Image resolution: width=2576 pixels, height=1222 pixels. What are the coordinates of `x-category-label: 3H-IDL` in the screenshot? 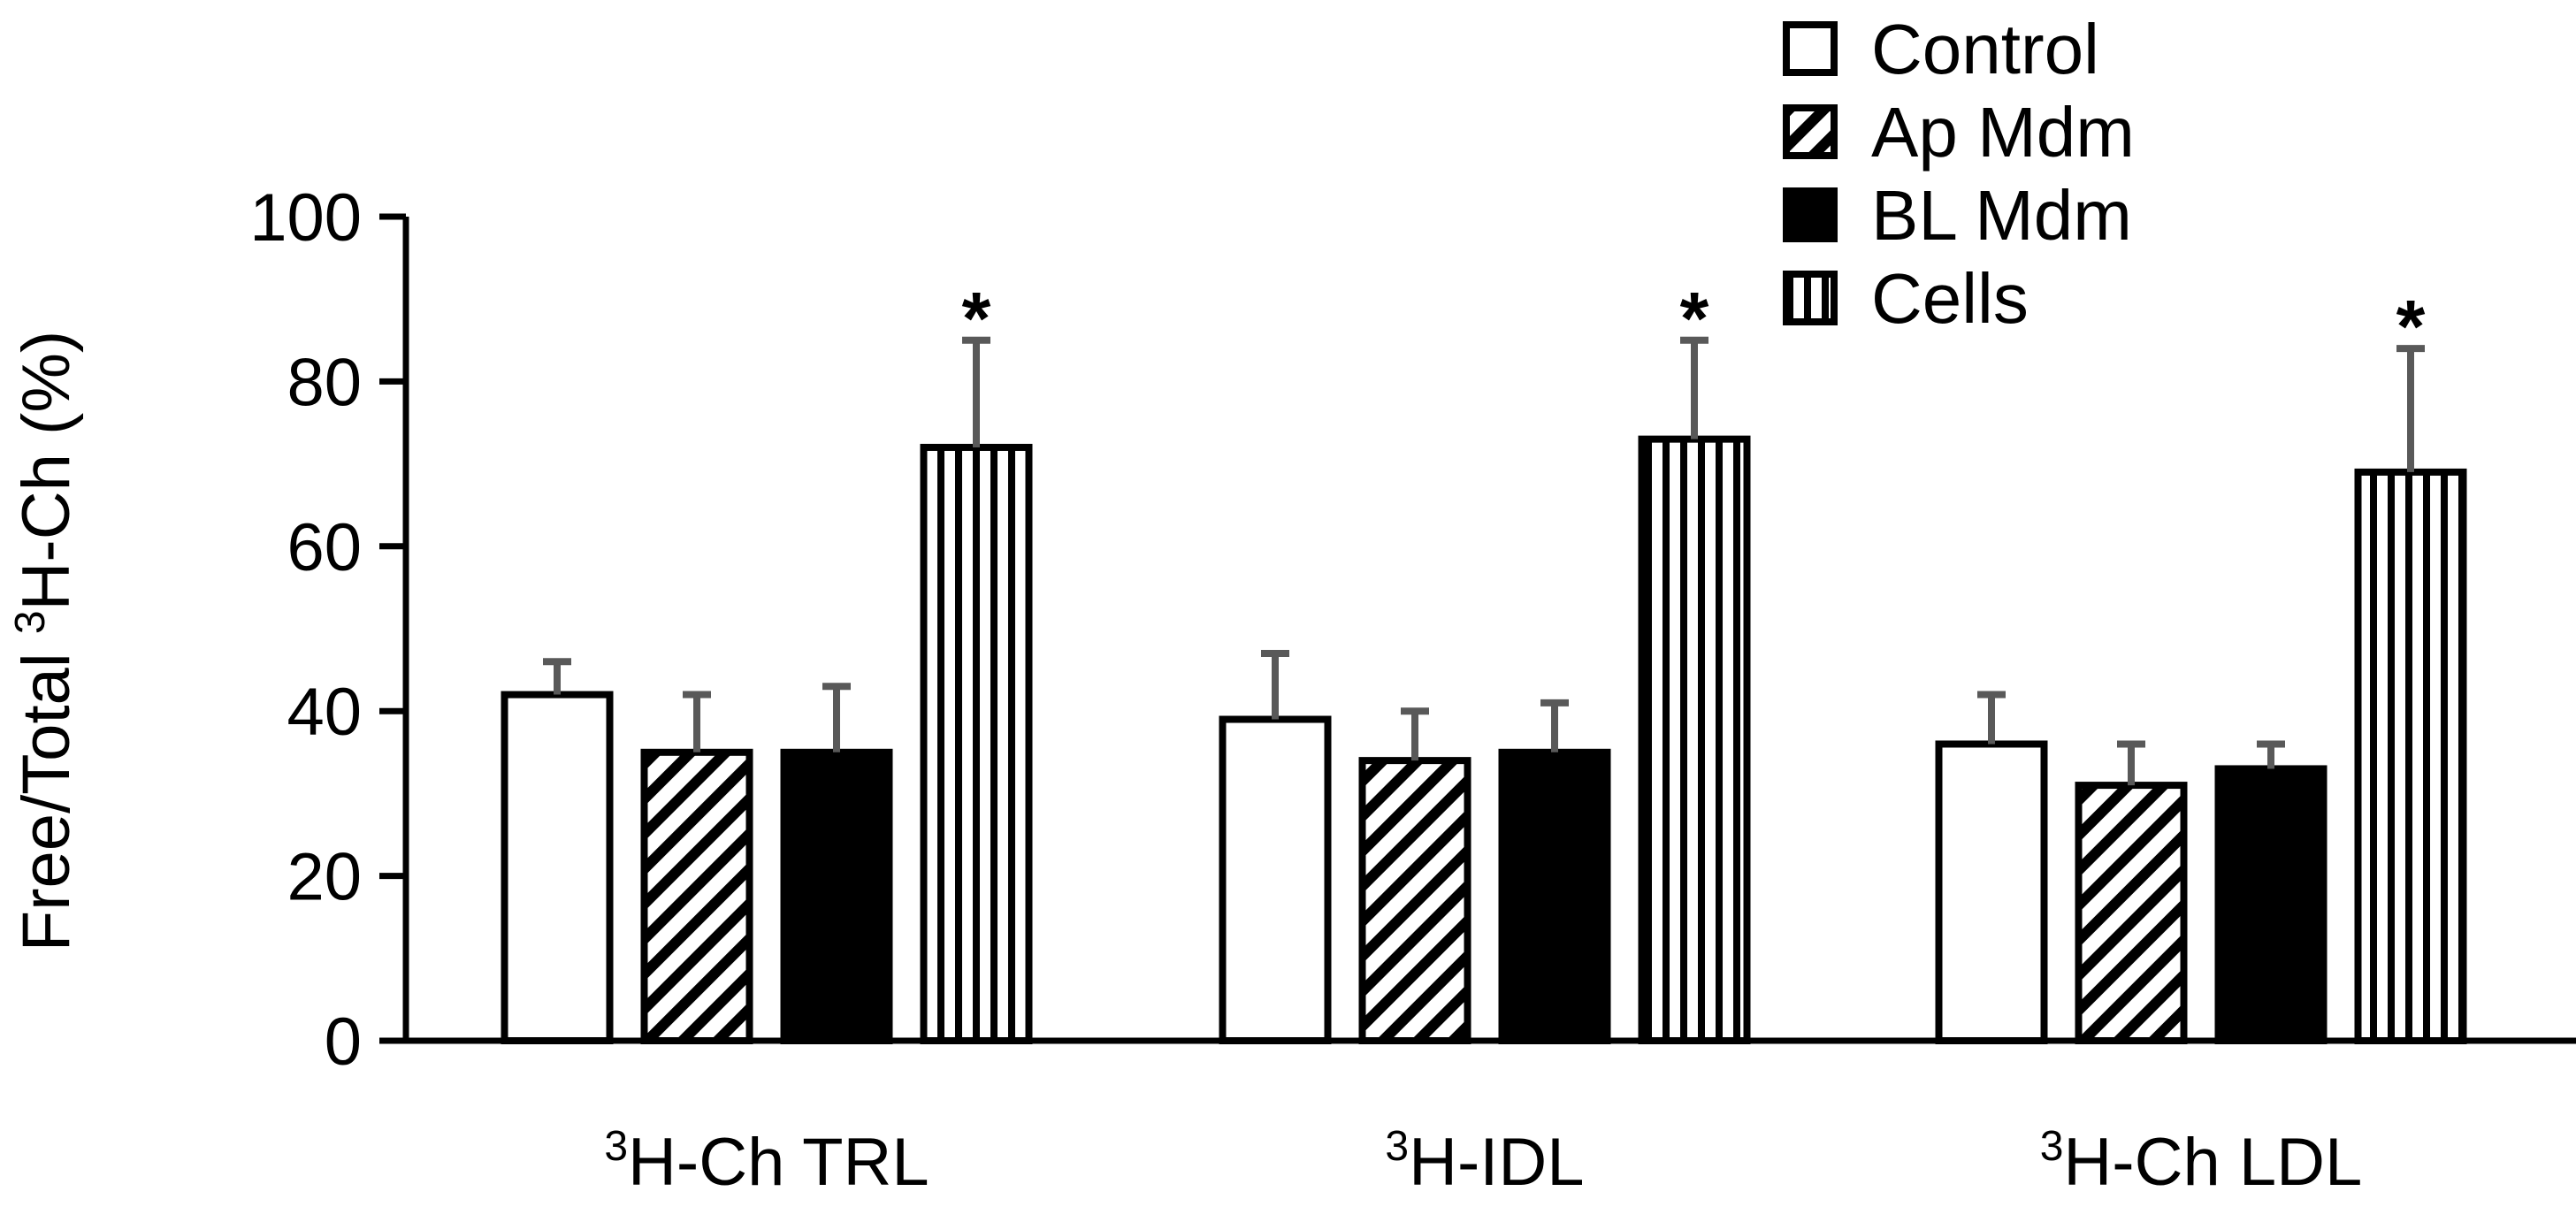 It's located at (1484, 1161).